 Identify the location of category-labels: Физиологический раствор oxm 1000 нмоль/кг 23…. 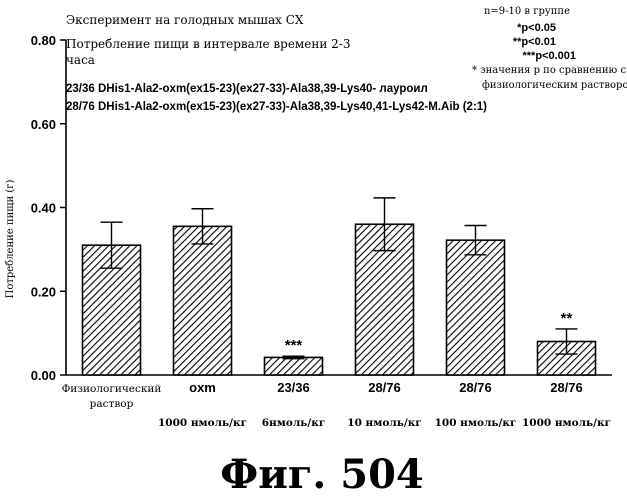
(336, 404).